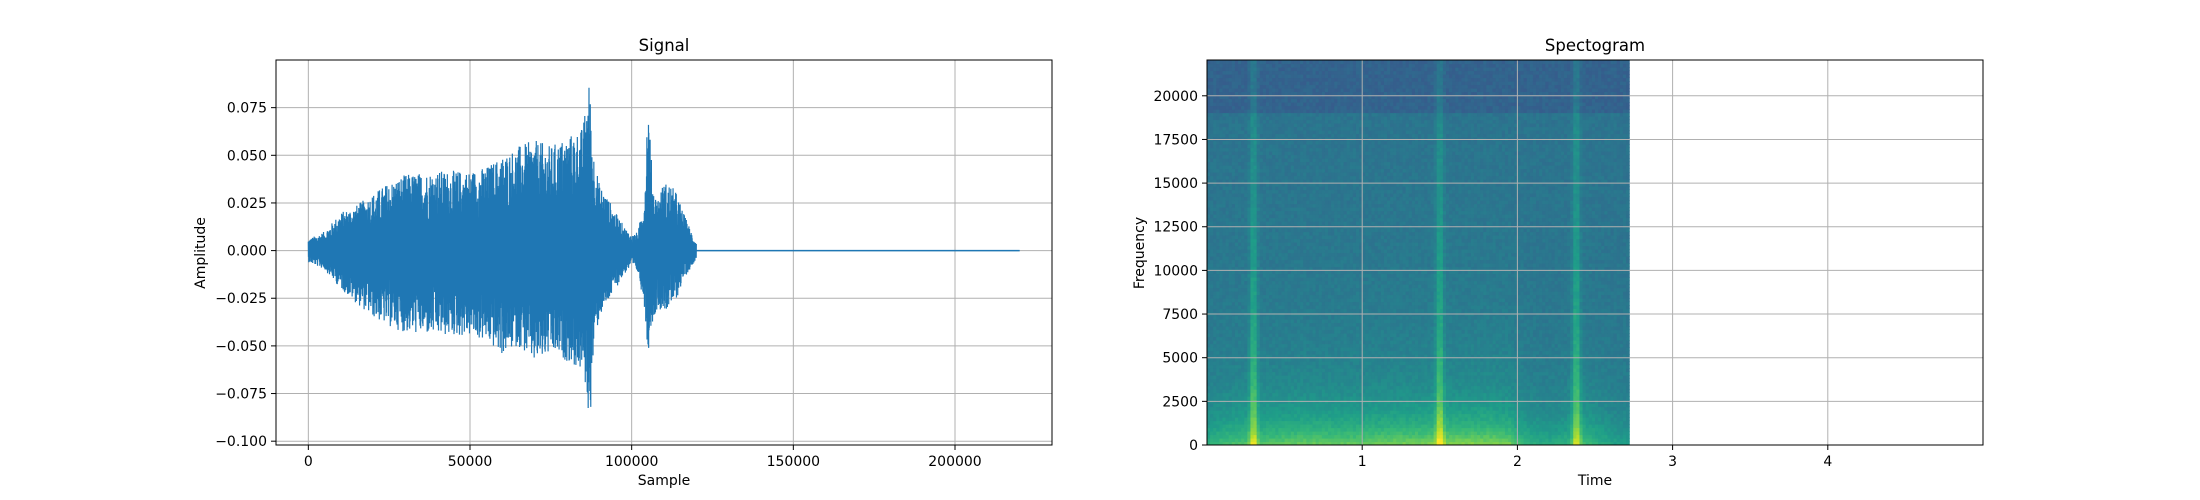  Describe the element at coordinates (241, 442) in the screenshot. I see `signal-y-tick-label: −0.100` at that location.